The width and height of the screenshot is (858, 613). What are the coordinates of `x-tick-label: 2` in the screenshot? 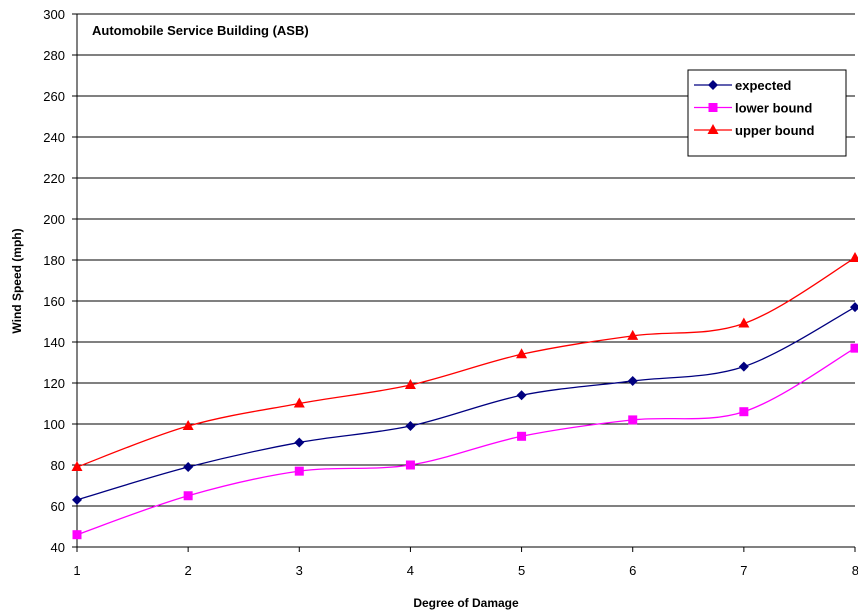 It's located at (188, 570).